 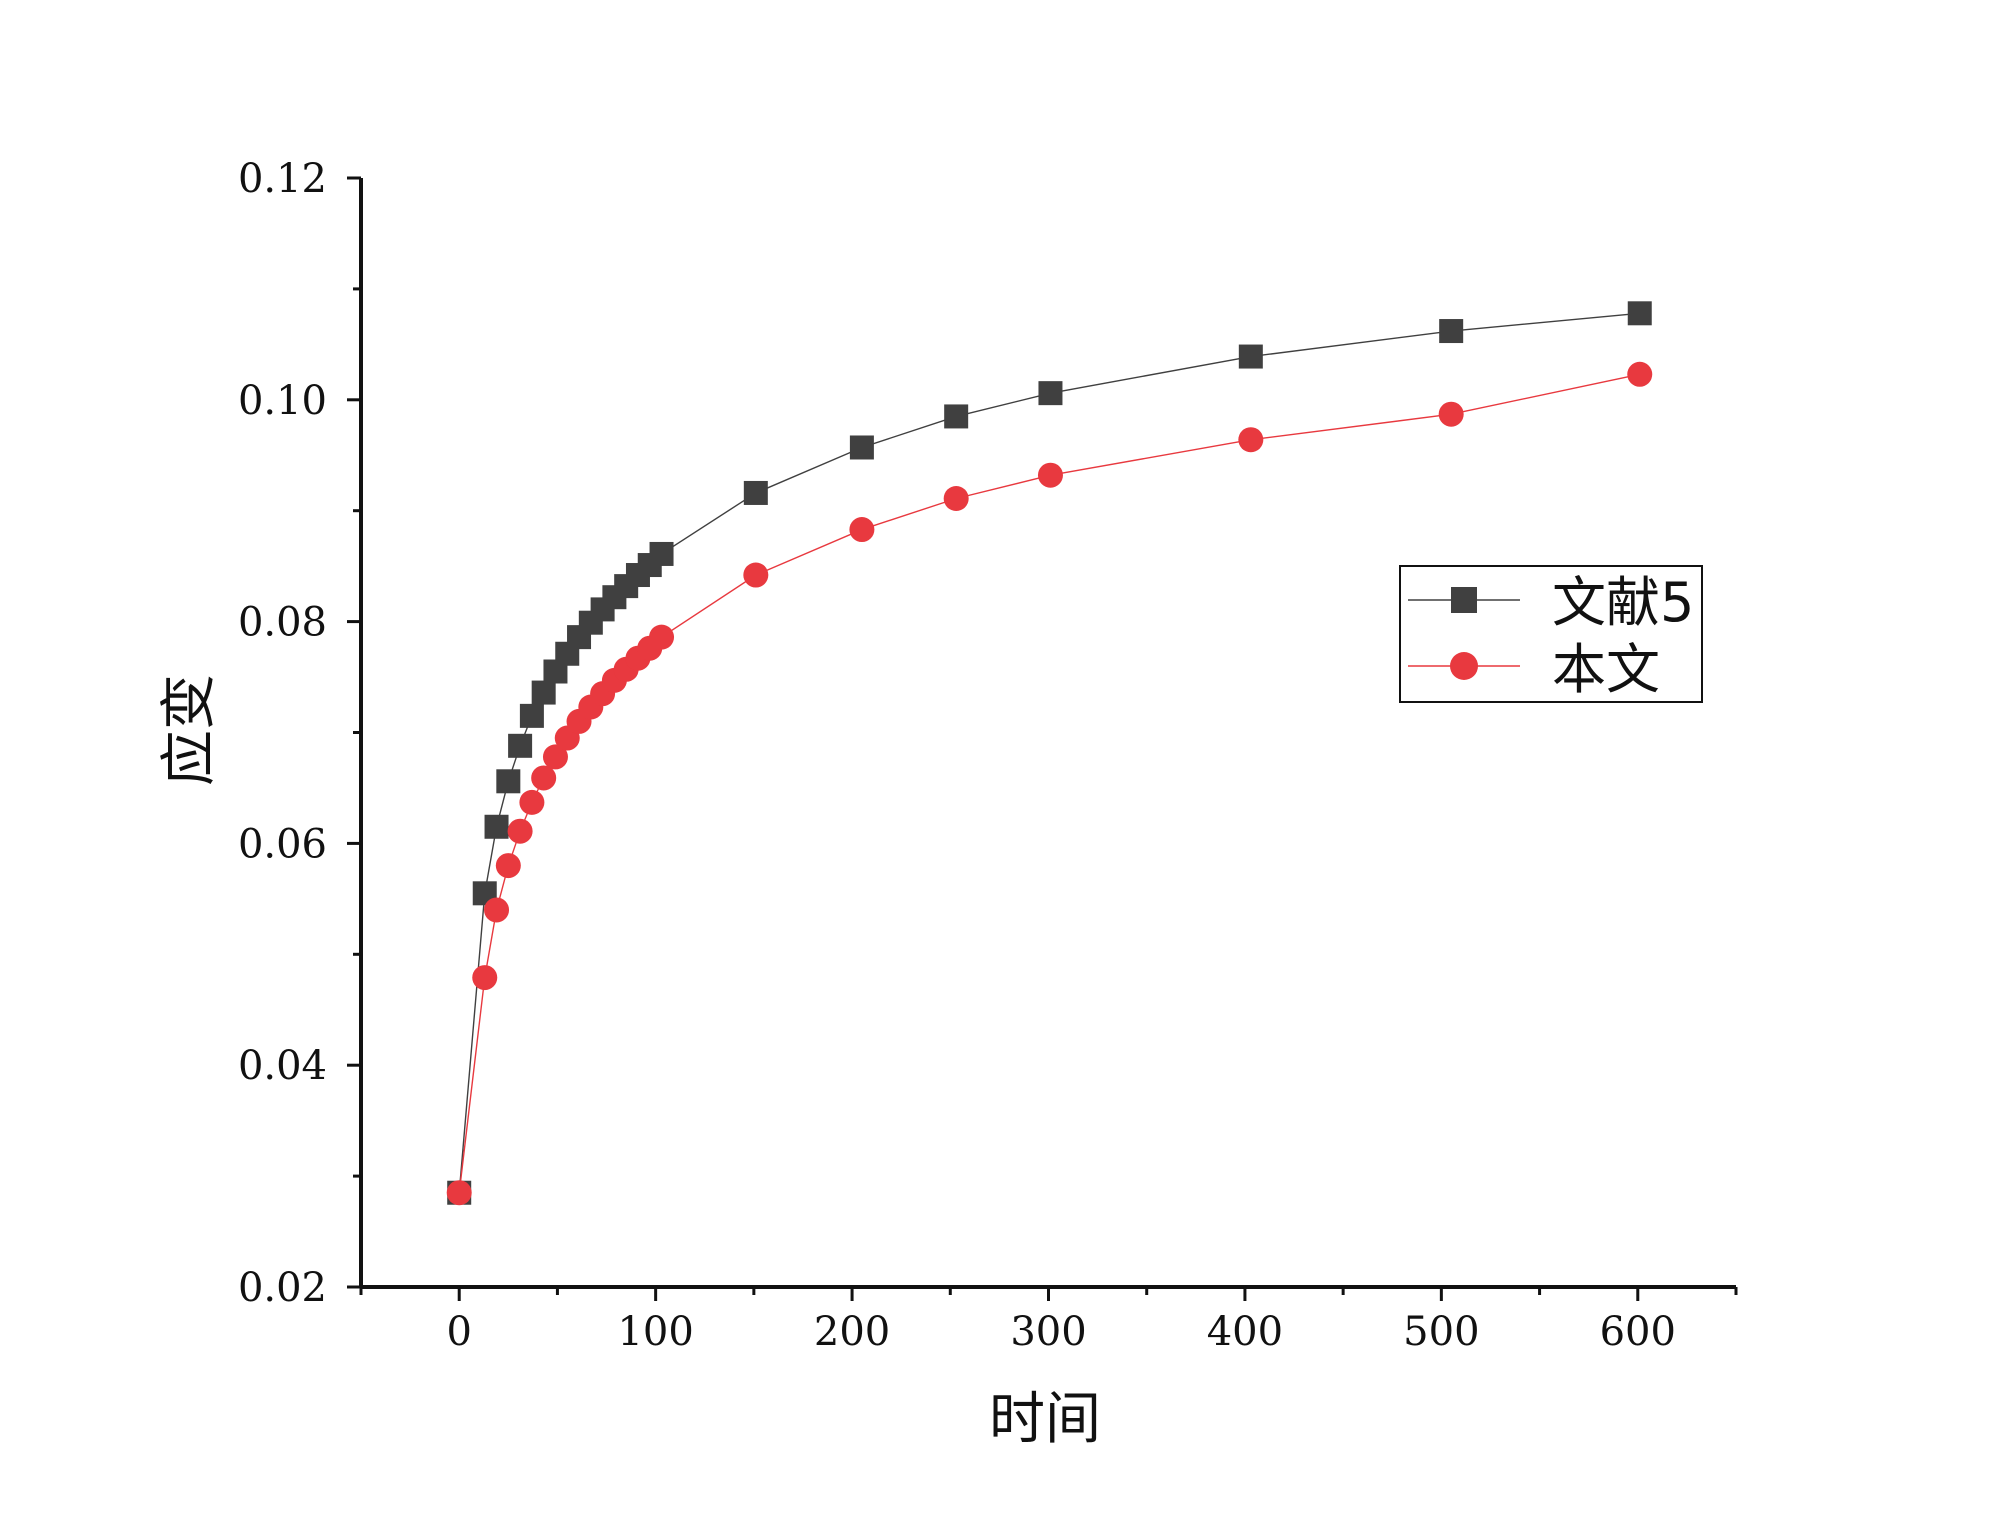 I want to click on y-tick-label: 0.02, so click(x=282, y=1288).